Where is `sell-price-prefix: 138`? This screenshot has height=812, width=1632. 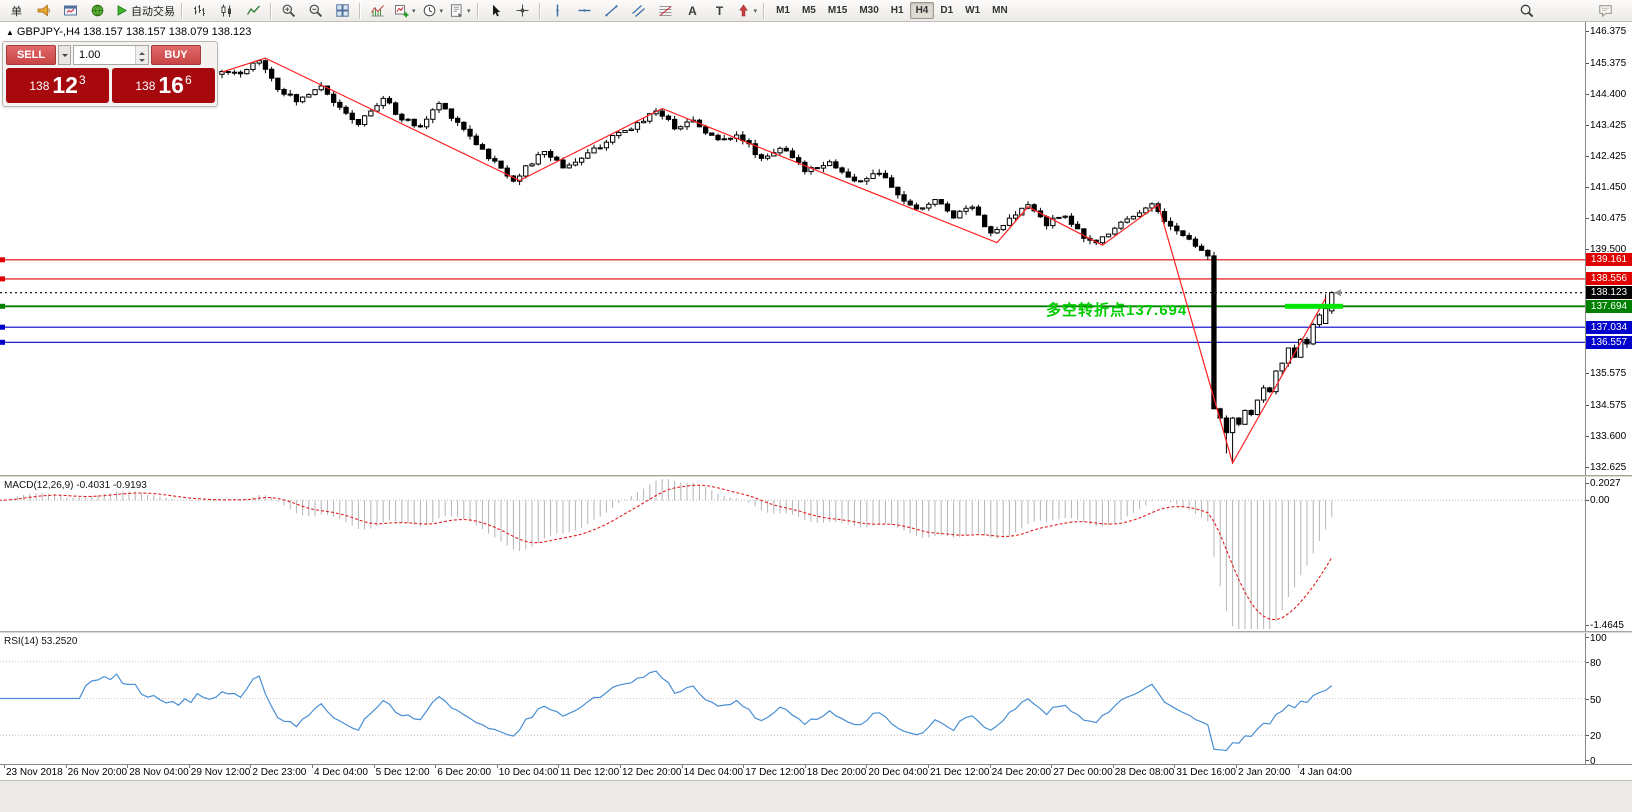 sell-price-prefix: 138 is located at coordinates (39, 85).